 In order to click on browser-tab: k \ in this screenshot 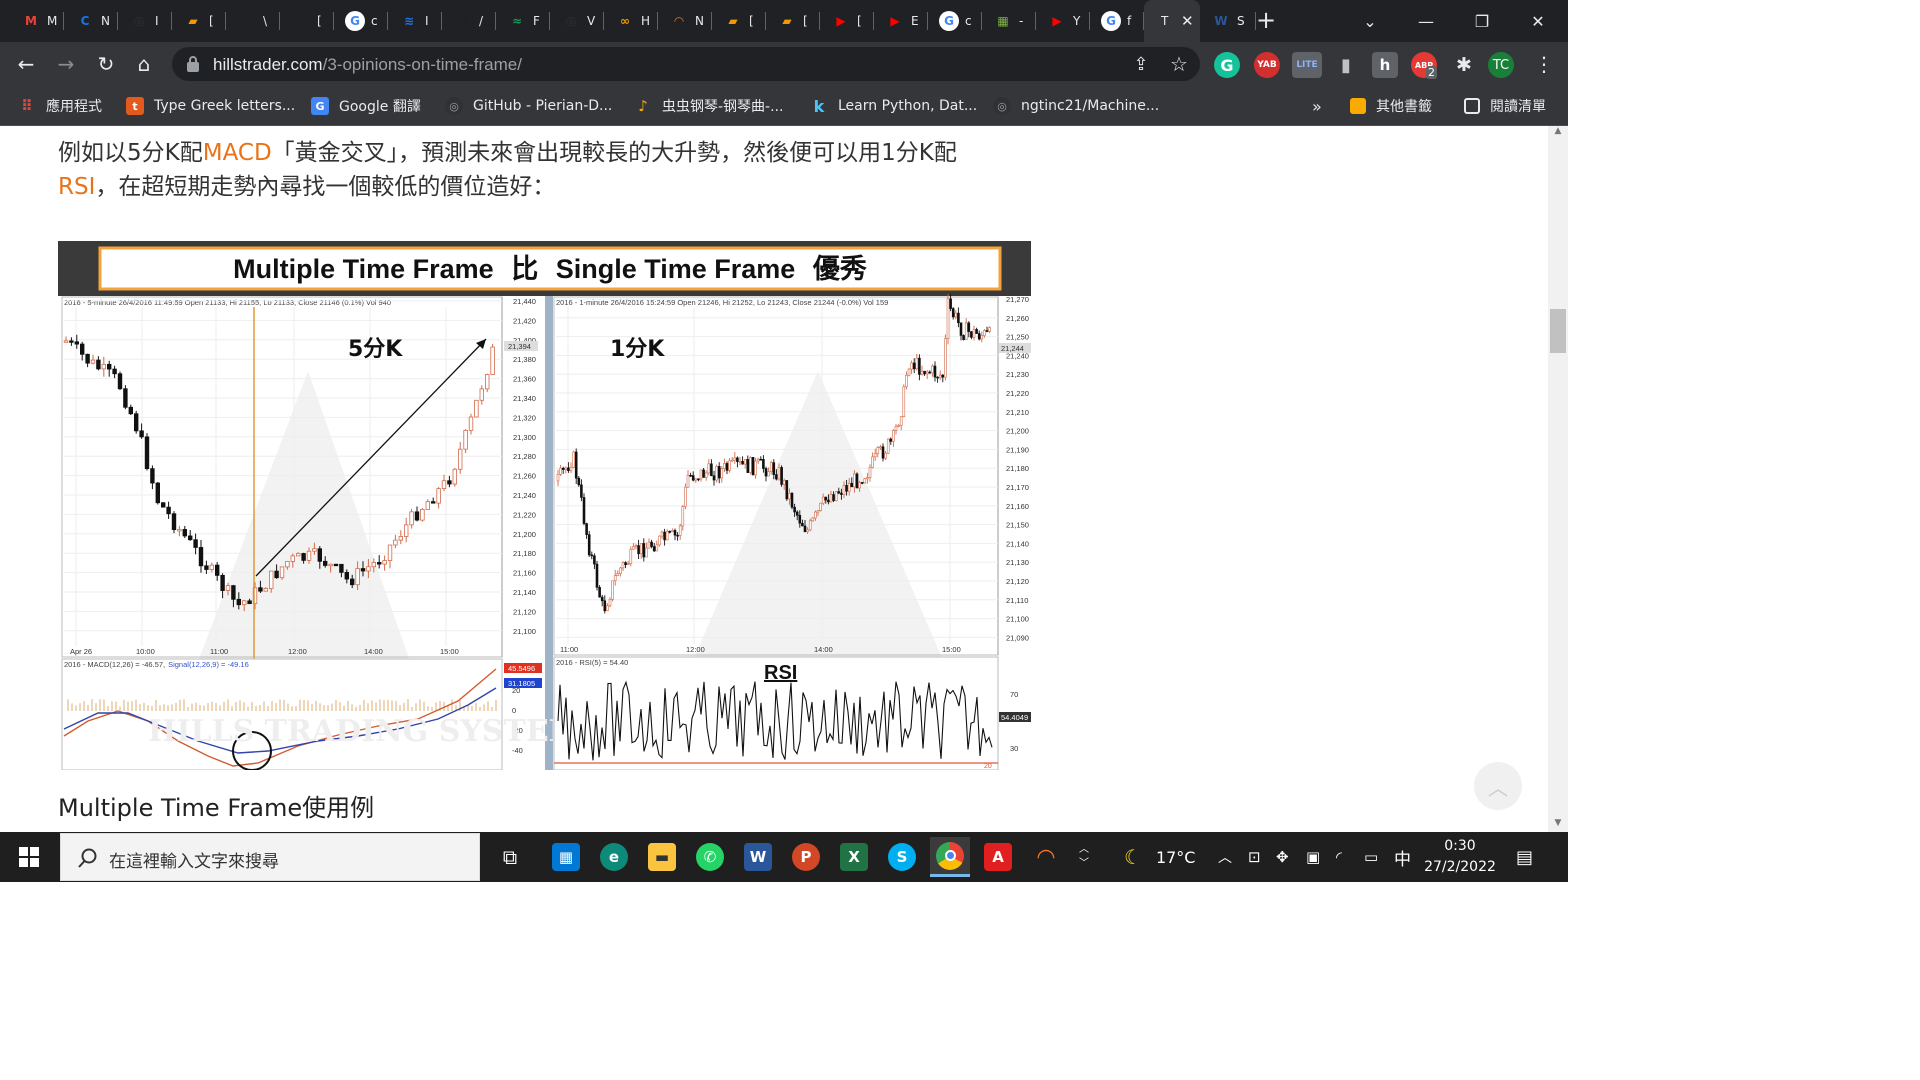, I will do `click(253, 21)`.